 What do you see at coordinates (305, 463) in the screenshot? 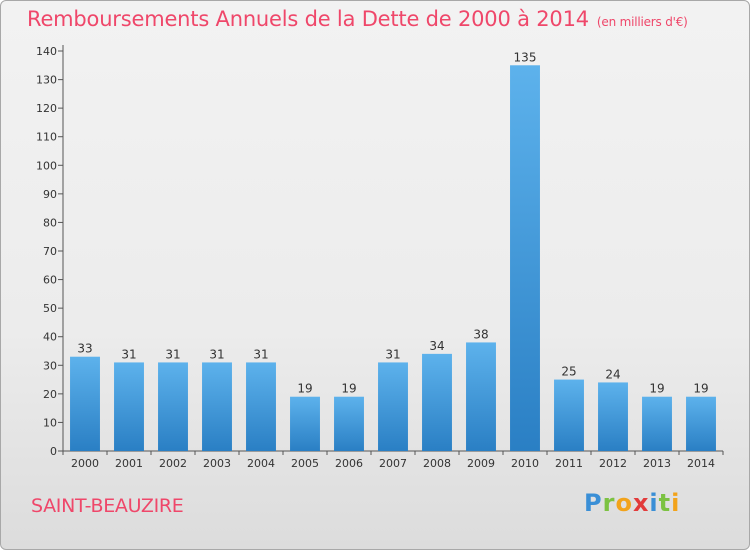
I see `x-tick-label: 2005` at bounding box center [305, 463].